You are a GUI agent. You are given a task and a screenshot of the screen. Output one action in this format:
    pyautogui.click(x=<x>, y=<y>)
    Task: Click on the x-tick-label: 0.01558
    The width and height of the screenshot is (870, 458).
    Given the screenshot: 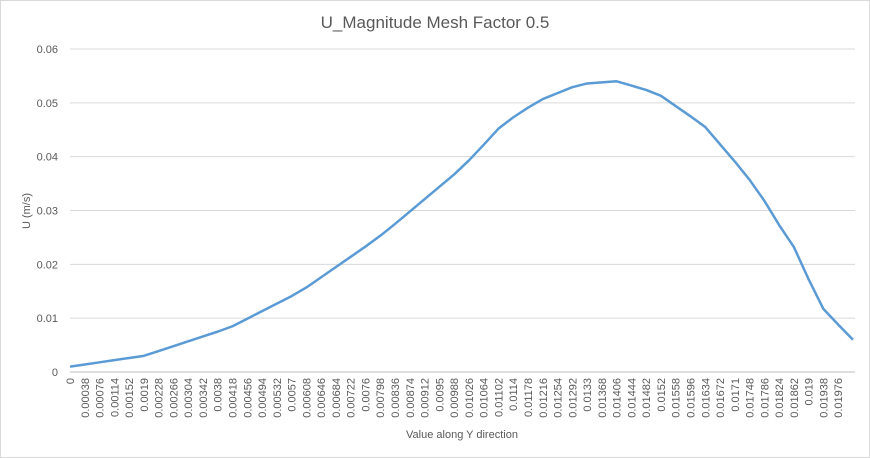 What is the action you would take?
    pyautogui.click(x=677, y=398)
    